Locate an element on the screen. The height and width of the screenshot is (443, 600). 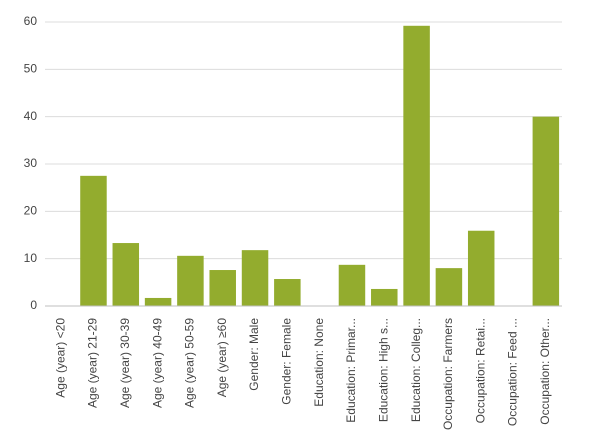
x-tick-label: Age (year) 50-59 is located at coordinates (190, 363).